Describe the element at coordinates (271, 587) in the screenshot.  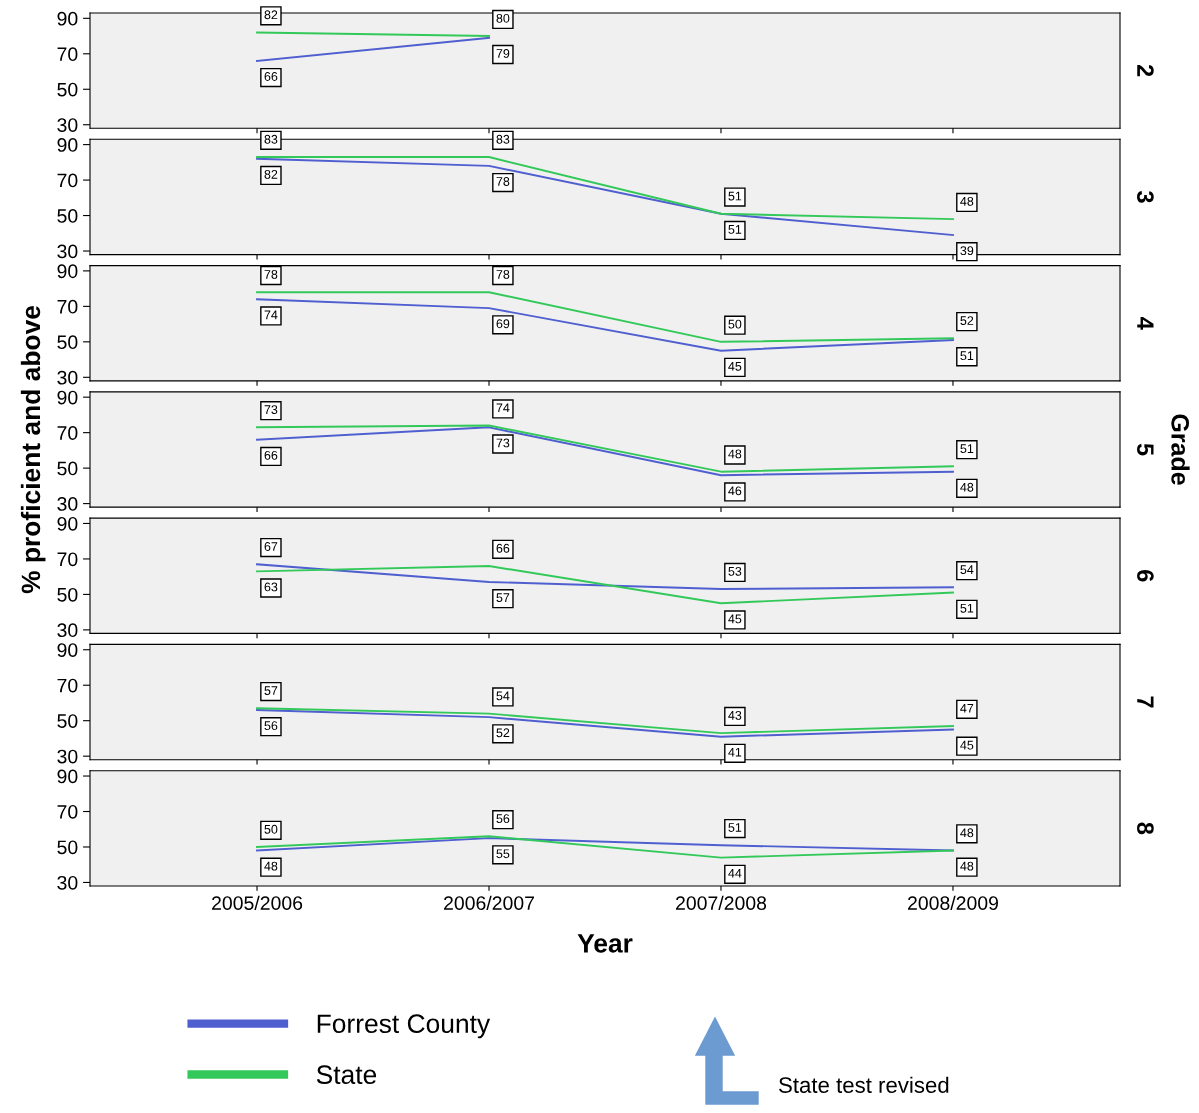
I see `data-label: 63` at that location.